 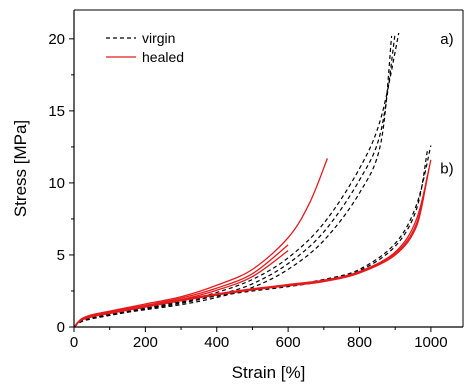 What do you see at coordinates (56, 183) in the screenshot?
I see `y-tick-label-2: 10` at bounding box center [56, 183].